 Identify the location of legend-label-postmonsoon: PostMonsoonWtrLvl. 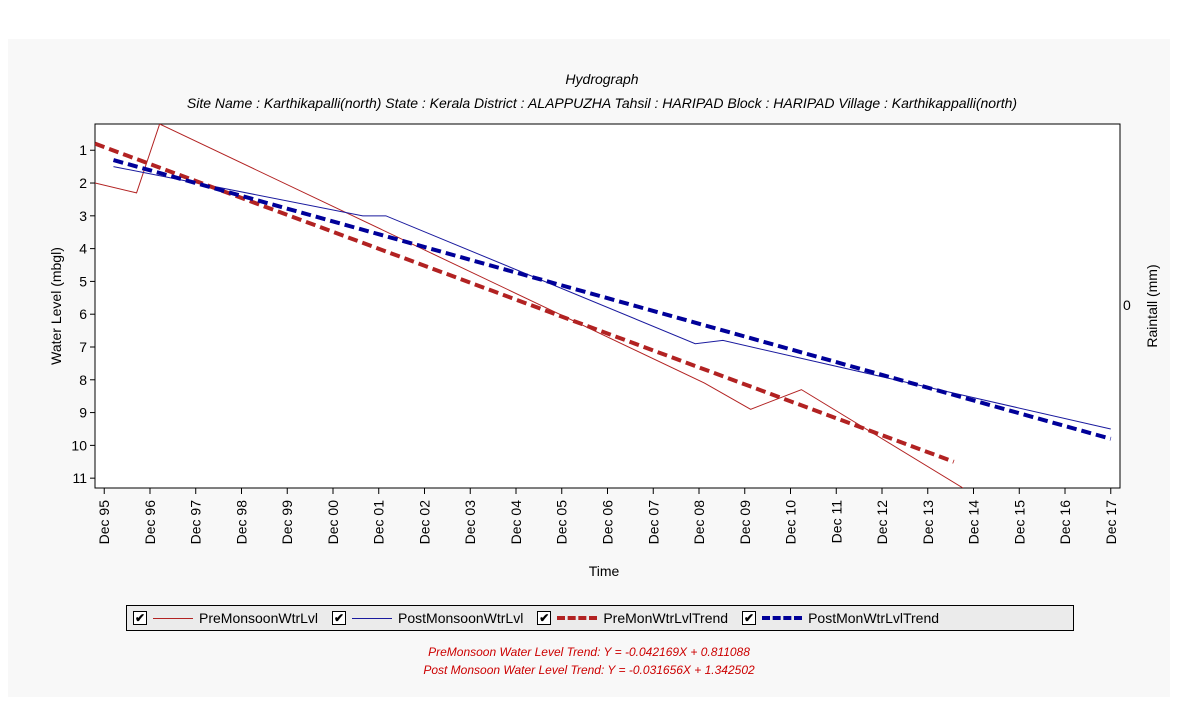
(461, 618).